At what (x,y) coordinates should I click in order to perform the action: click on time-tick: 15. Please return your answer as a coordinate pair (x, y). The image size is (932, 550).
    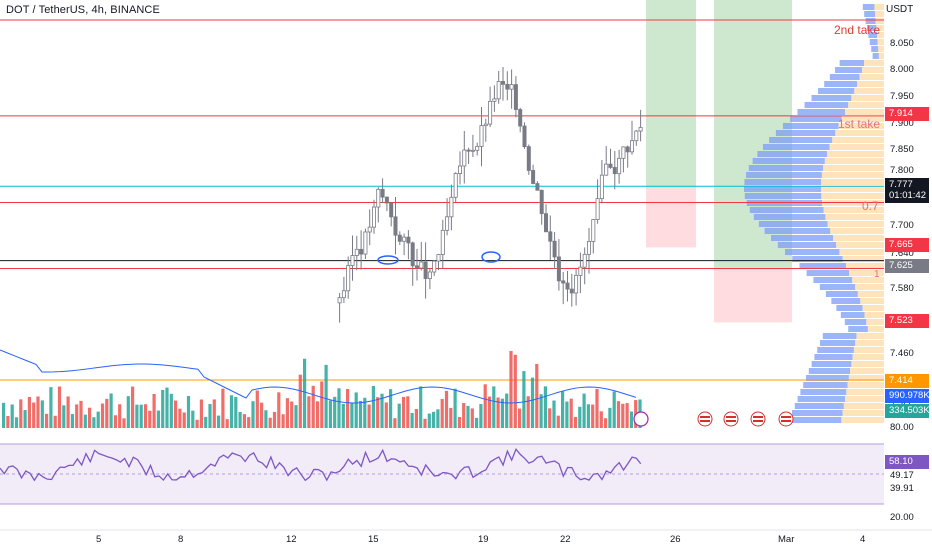
    Looking at the image, I should click on (373, 539).